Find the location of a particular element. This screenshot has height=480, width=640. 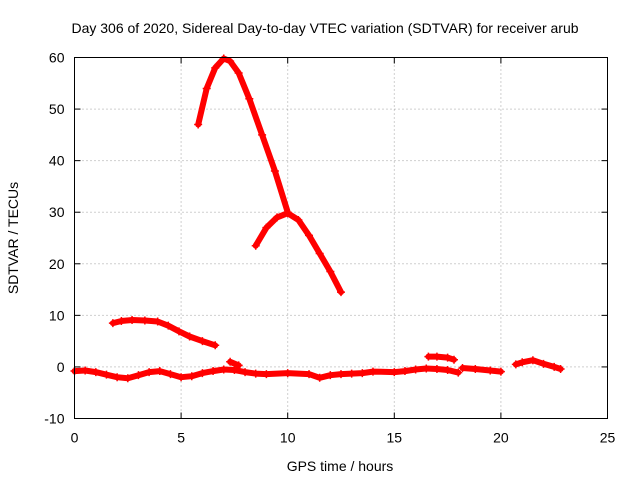

x-axis-label: GPS time / hours is located at coordinates (340, 466).